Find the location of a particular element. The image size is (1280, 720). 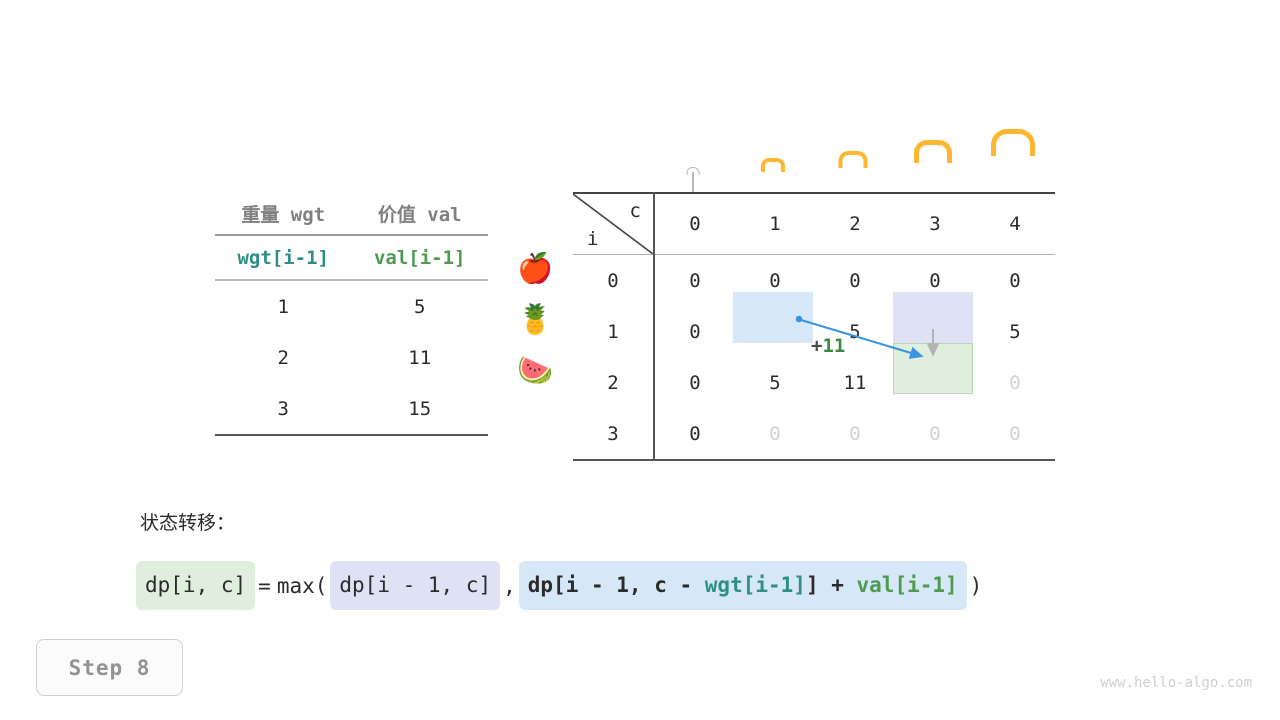

items-row-3-wgt: 3 is located at coordinates (283, 409).